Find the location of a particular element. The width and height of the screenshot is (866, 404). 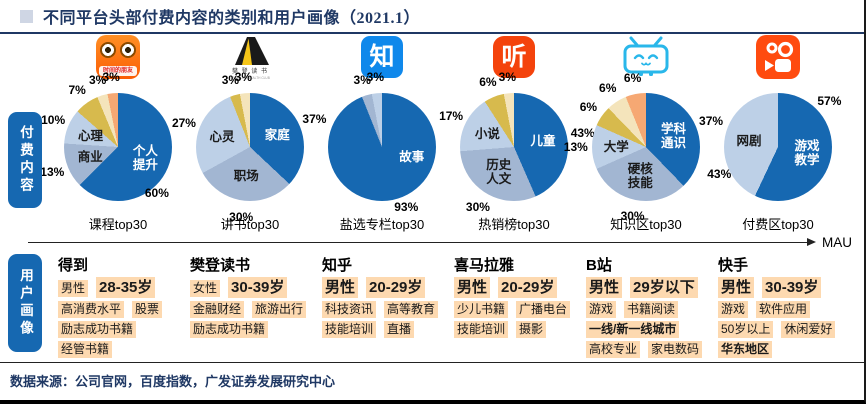

fandeng-logo: 樊 登 读 书 SPIRITUAL WEALTH CLUB is located at coordinates (250, 58).